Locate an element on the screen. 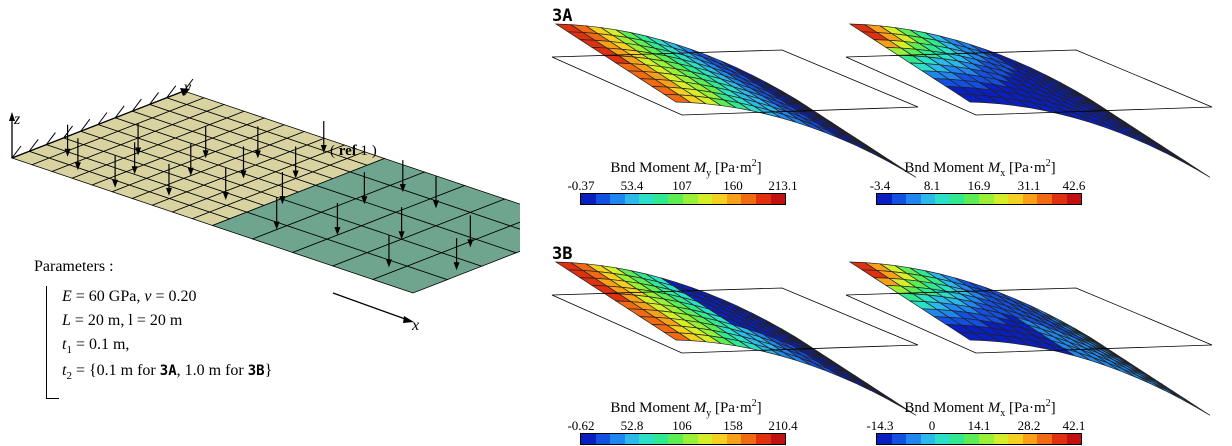  tick-3b-my-0: -0.62 is located at coordinates (581, 425).